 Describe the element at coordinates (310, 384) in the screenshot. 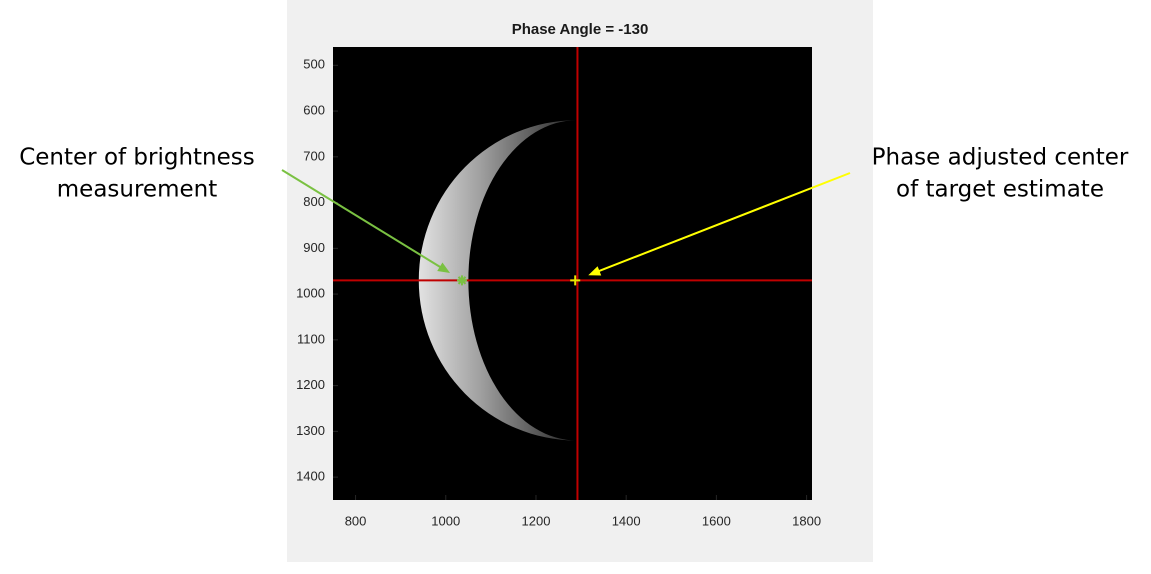

I see `y-tick-label: 1200` at that location.